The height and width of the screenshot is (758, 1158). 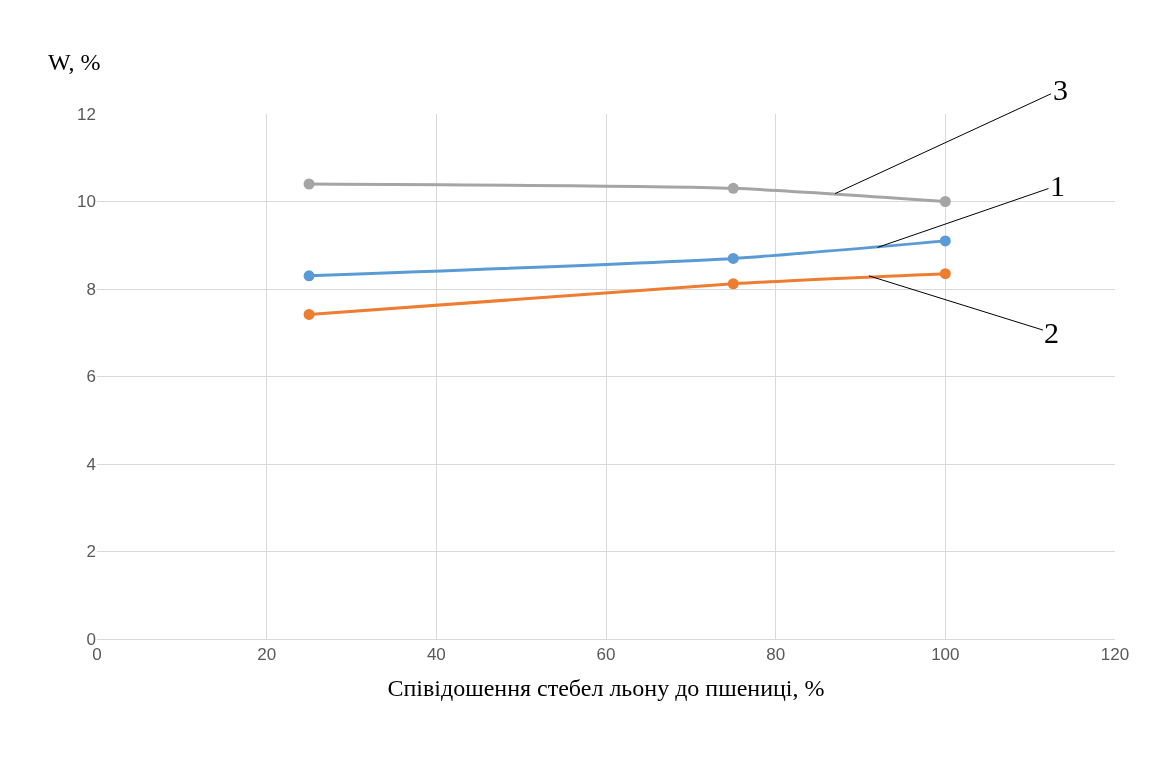 I want to click on annotation: 3, so click(x=1060, y=89).